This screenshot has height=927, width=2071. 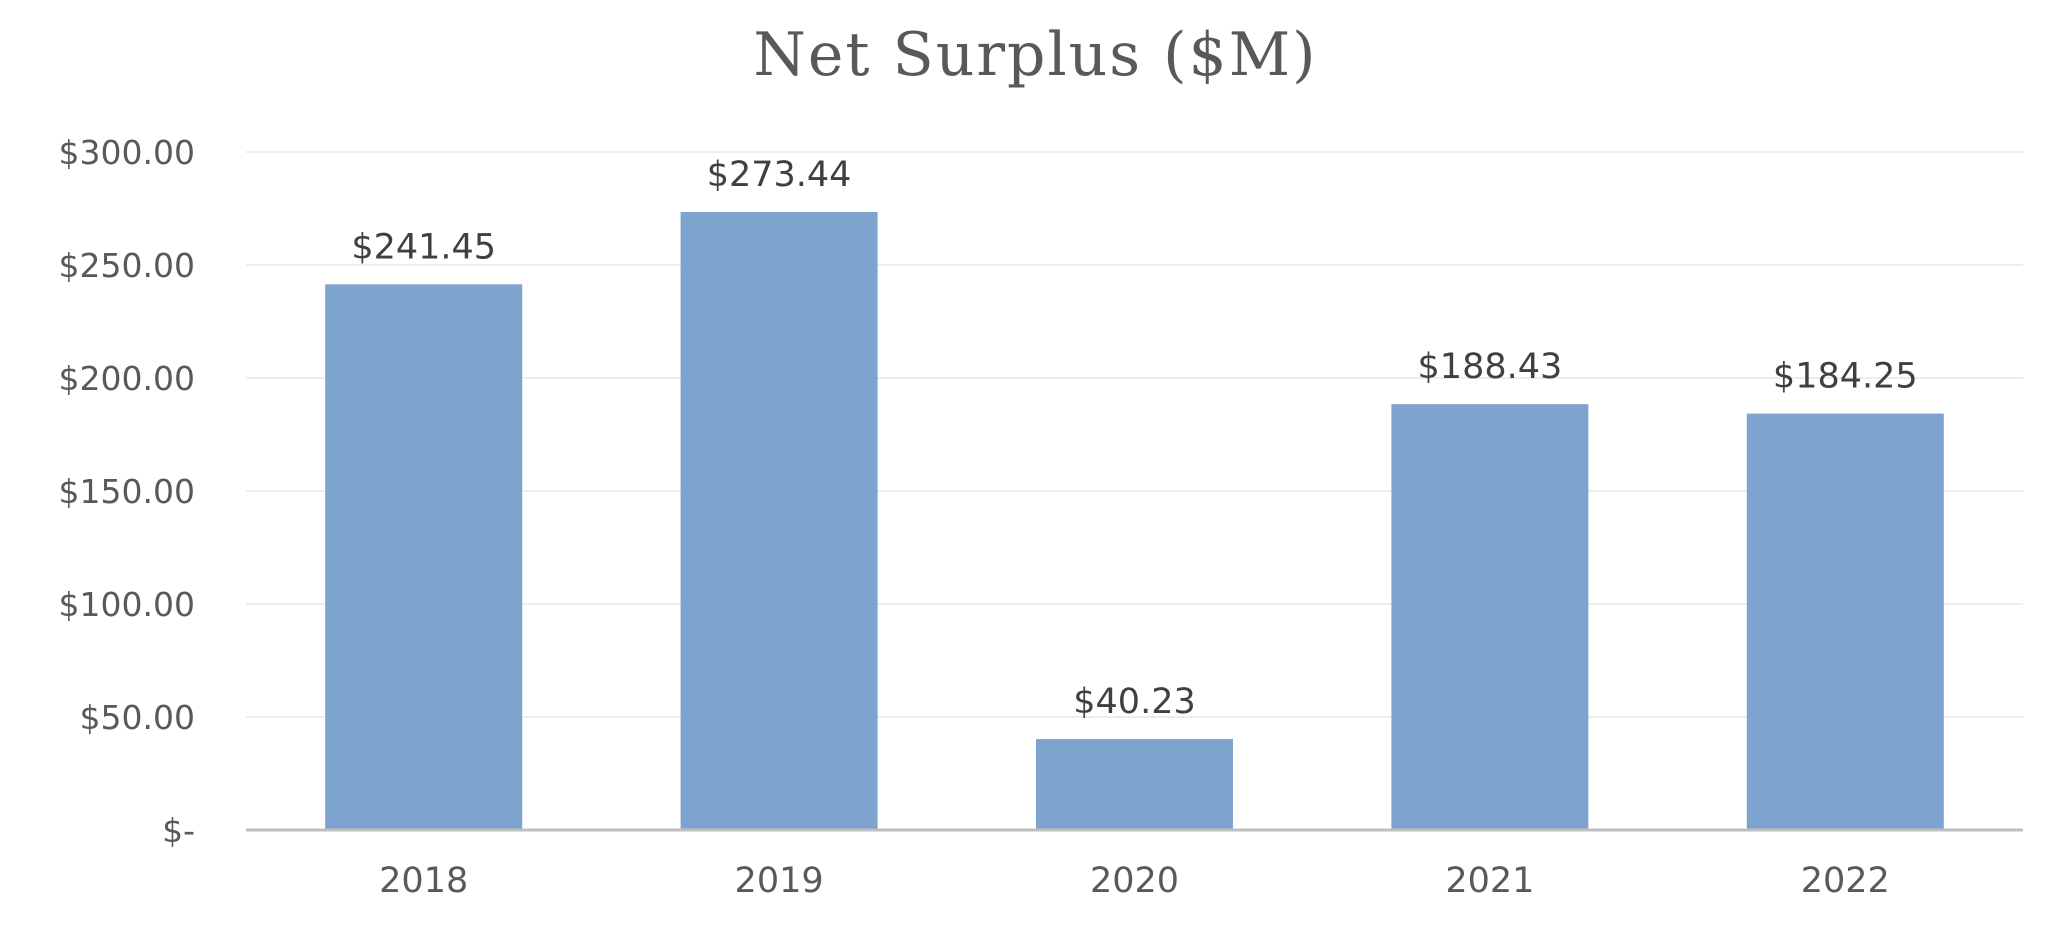 What do you see at coordinates (137, 717) in the screenshot?
I see `y-tick-label: $50.00` at bounding box center [137, 717].